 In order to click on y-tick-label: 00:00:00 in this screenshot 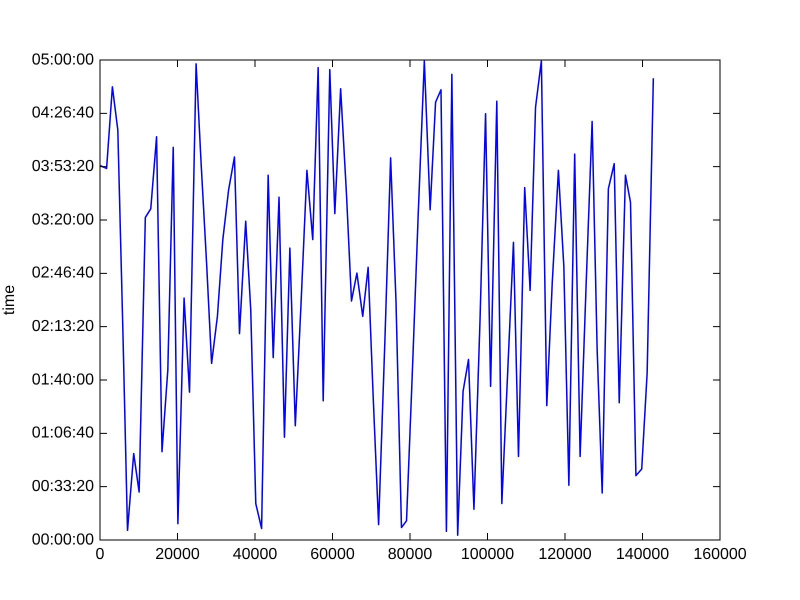, I will do `click(63, 539)`.